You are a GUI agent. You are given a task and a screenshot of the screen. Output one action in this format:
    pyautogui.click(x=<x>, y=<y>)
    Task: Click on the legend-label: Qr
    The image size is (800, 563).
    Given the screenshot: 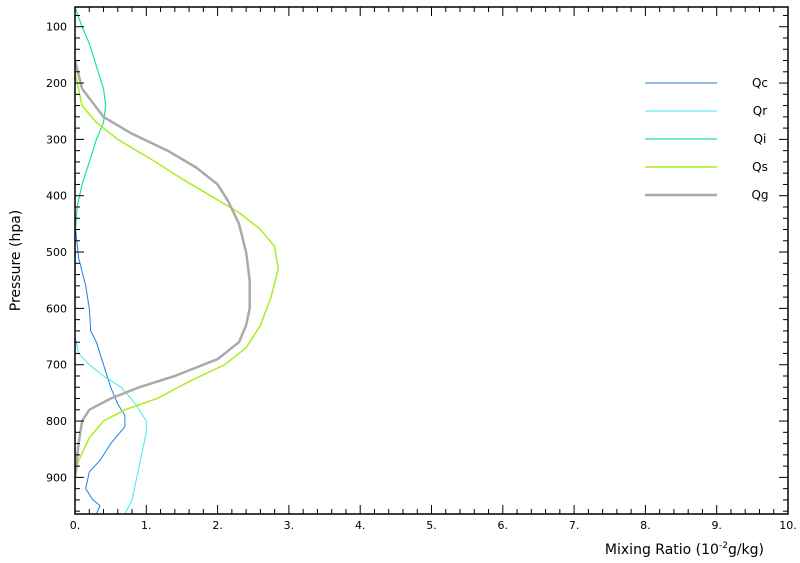 What is the action you would take?
    pyautogui.click(x=760, y=111)
    